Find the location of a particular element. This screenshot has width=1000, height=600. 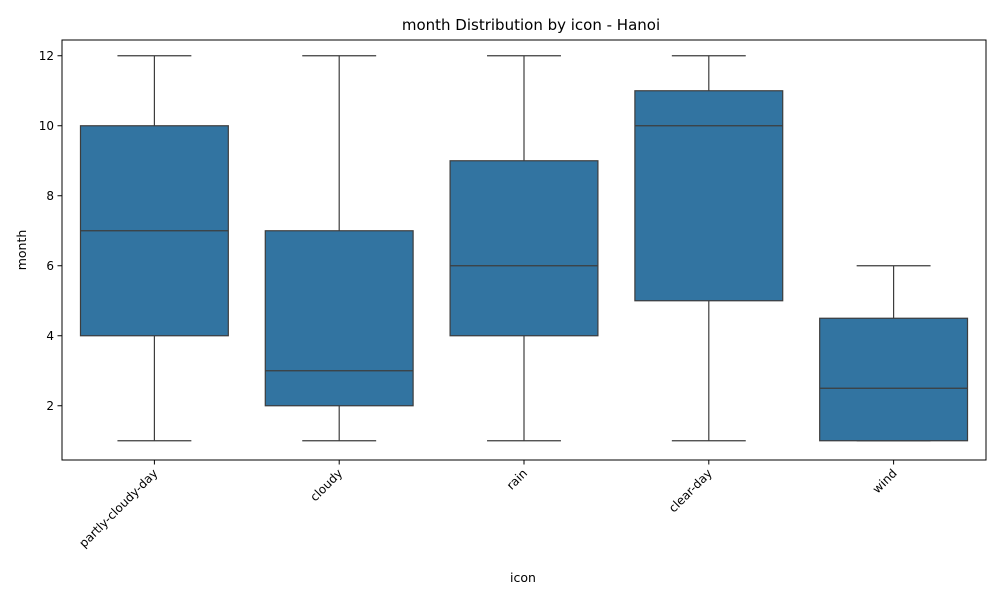

x-tick-label: cloudy is located at coordinates (326, 485).